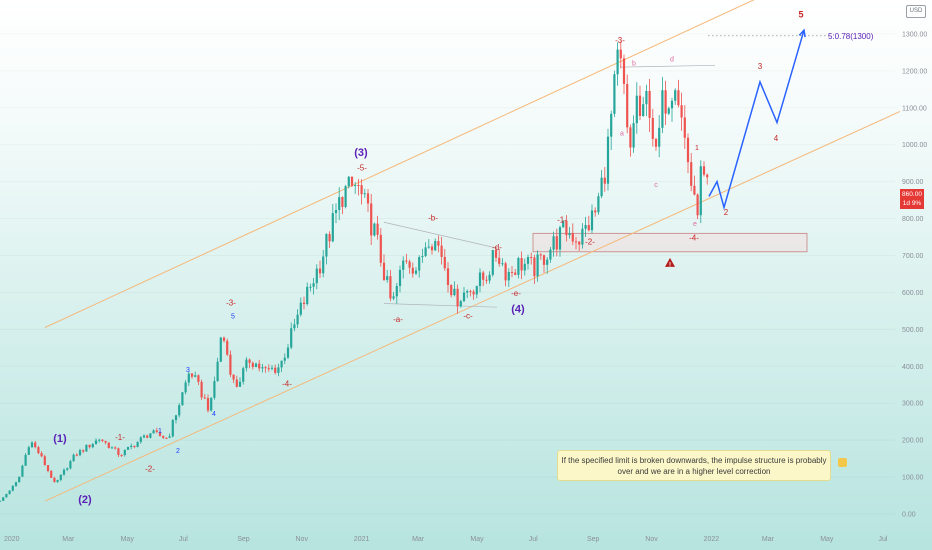 The height and width of the screenshot is (550, 932). I want to click on y-tick-label: 700.00, so click(913, 256).